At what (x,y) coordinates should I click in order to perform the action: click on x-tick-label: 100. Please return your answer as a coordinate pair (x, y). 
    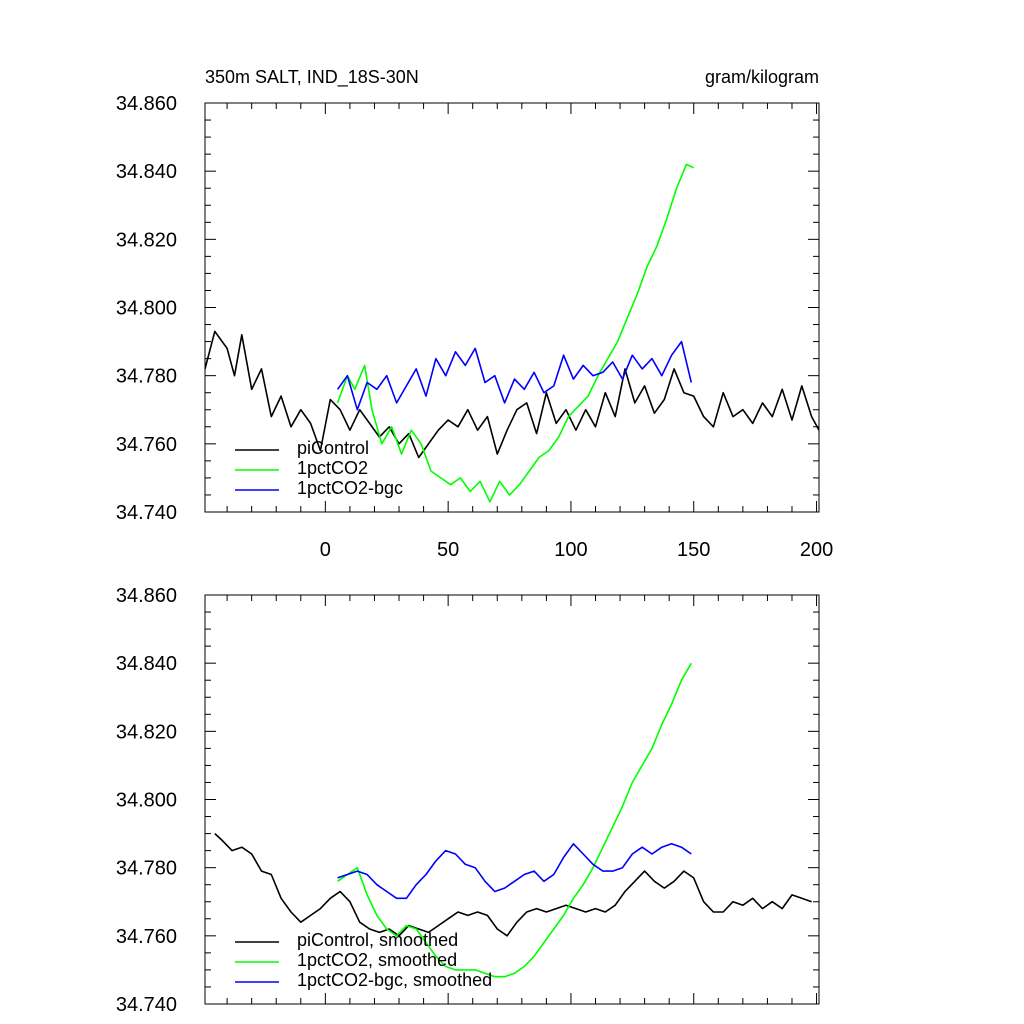
    Looking at the image, I should click on (570, 550).